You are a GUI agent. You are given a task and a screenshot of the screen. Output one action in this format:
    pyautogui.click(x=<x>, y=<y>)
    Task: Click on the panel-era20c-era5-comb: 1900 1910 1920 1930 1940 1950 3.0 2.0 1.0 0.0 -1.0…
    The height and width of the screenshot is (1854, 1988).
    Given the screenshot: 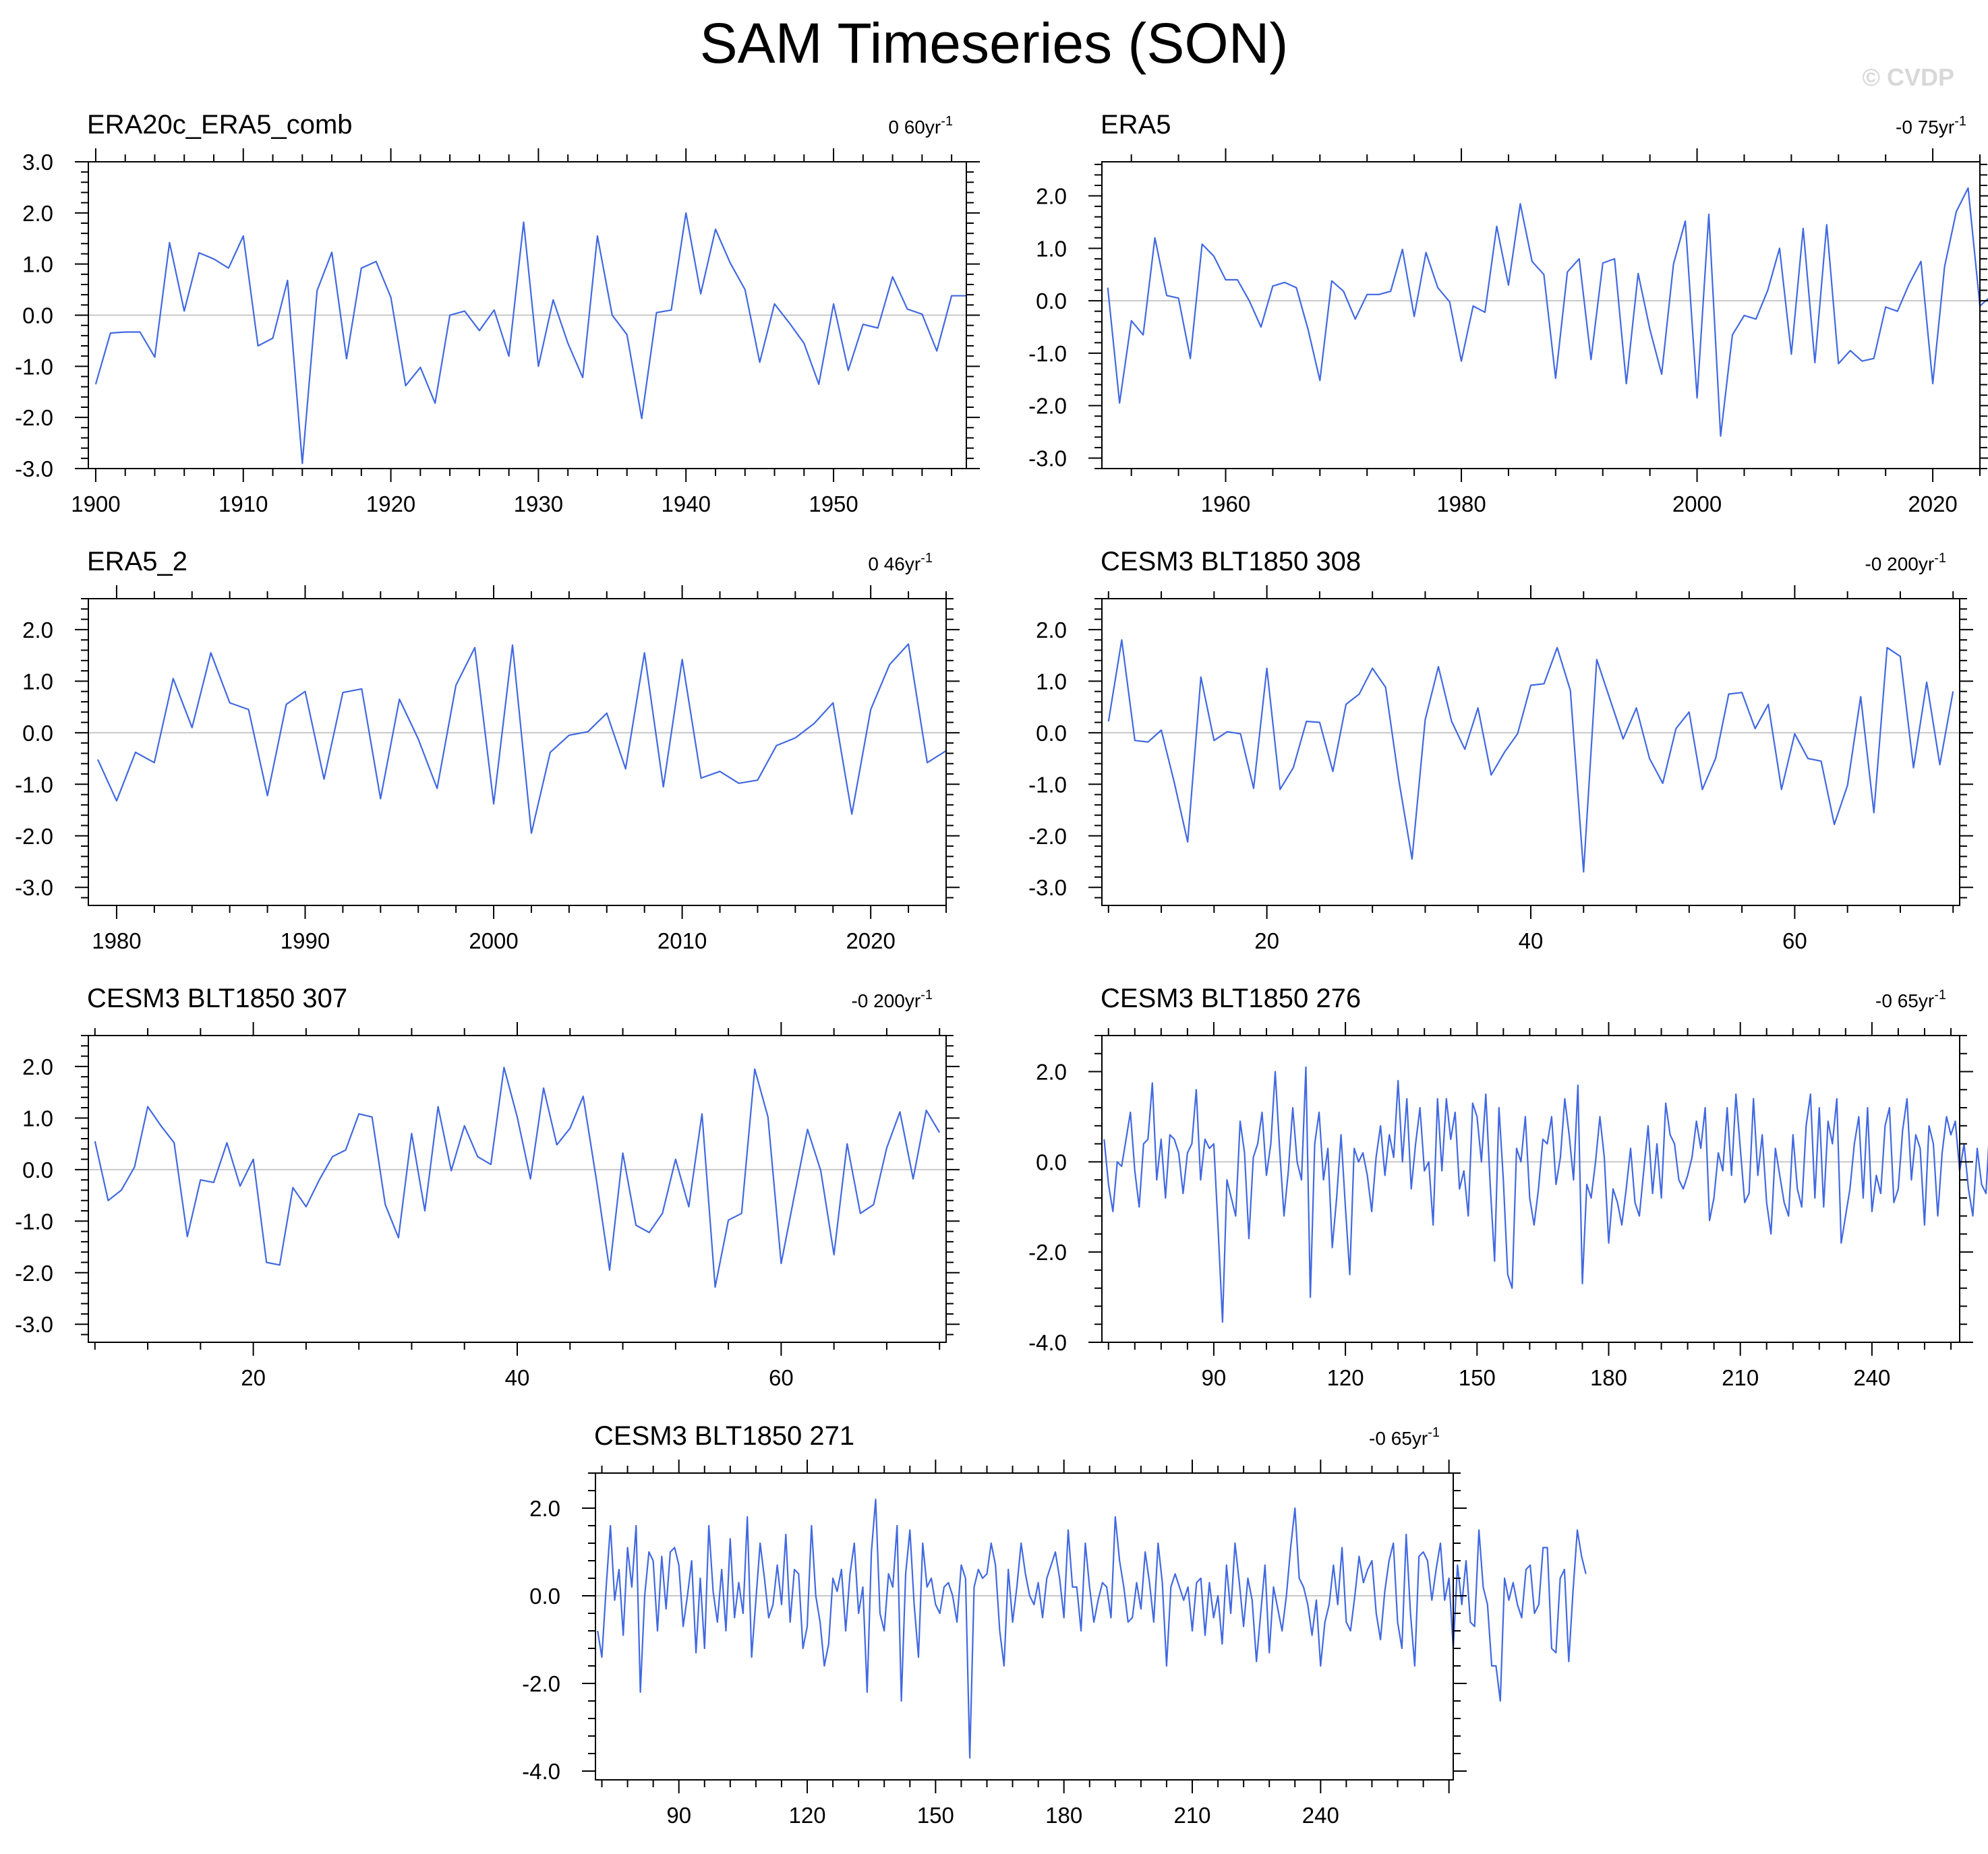 What is the action you would take?
    pyautogui.click(x=498, y=313)
    